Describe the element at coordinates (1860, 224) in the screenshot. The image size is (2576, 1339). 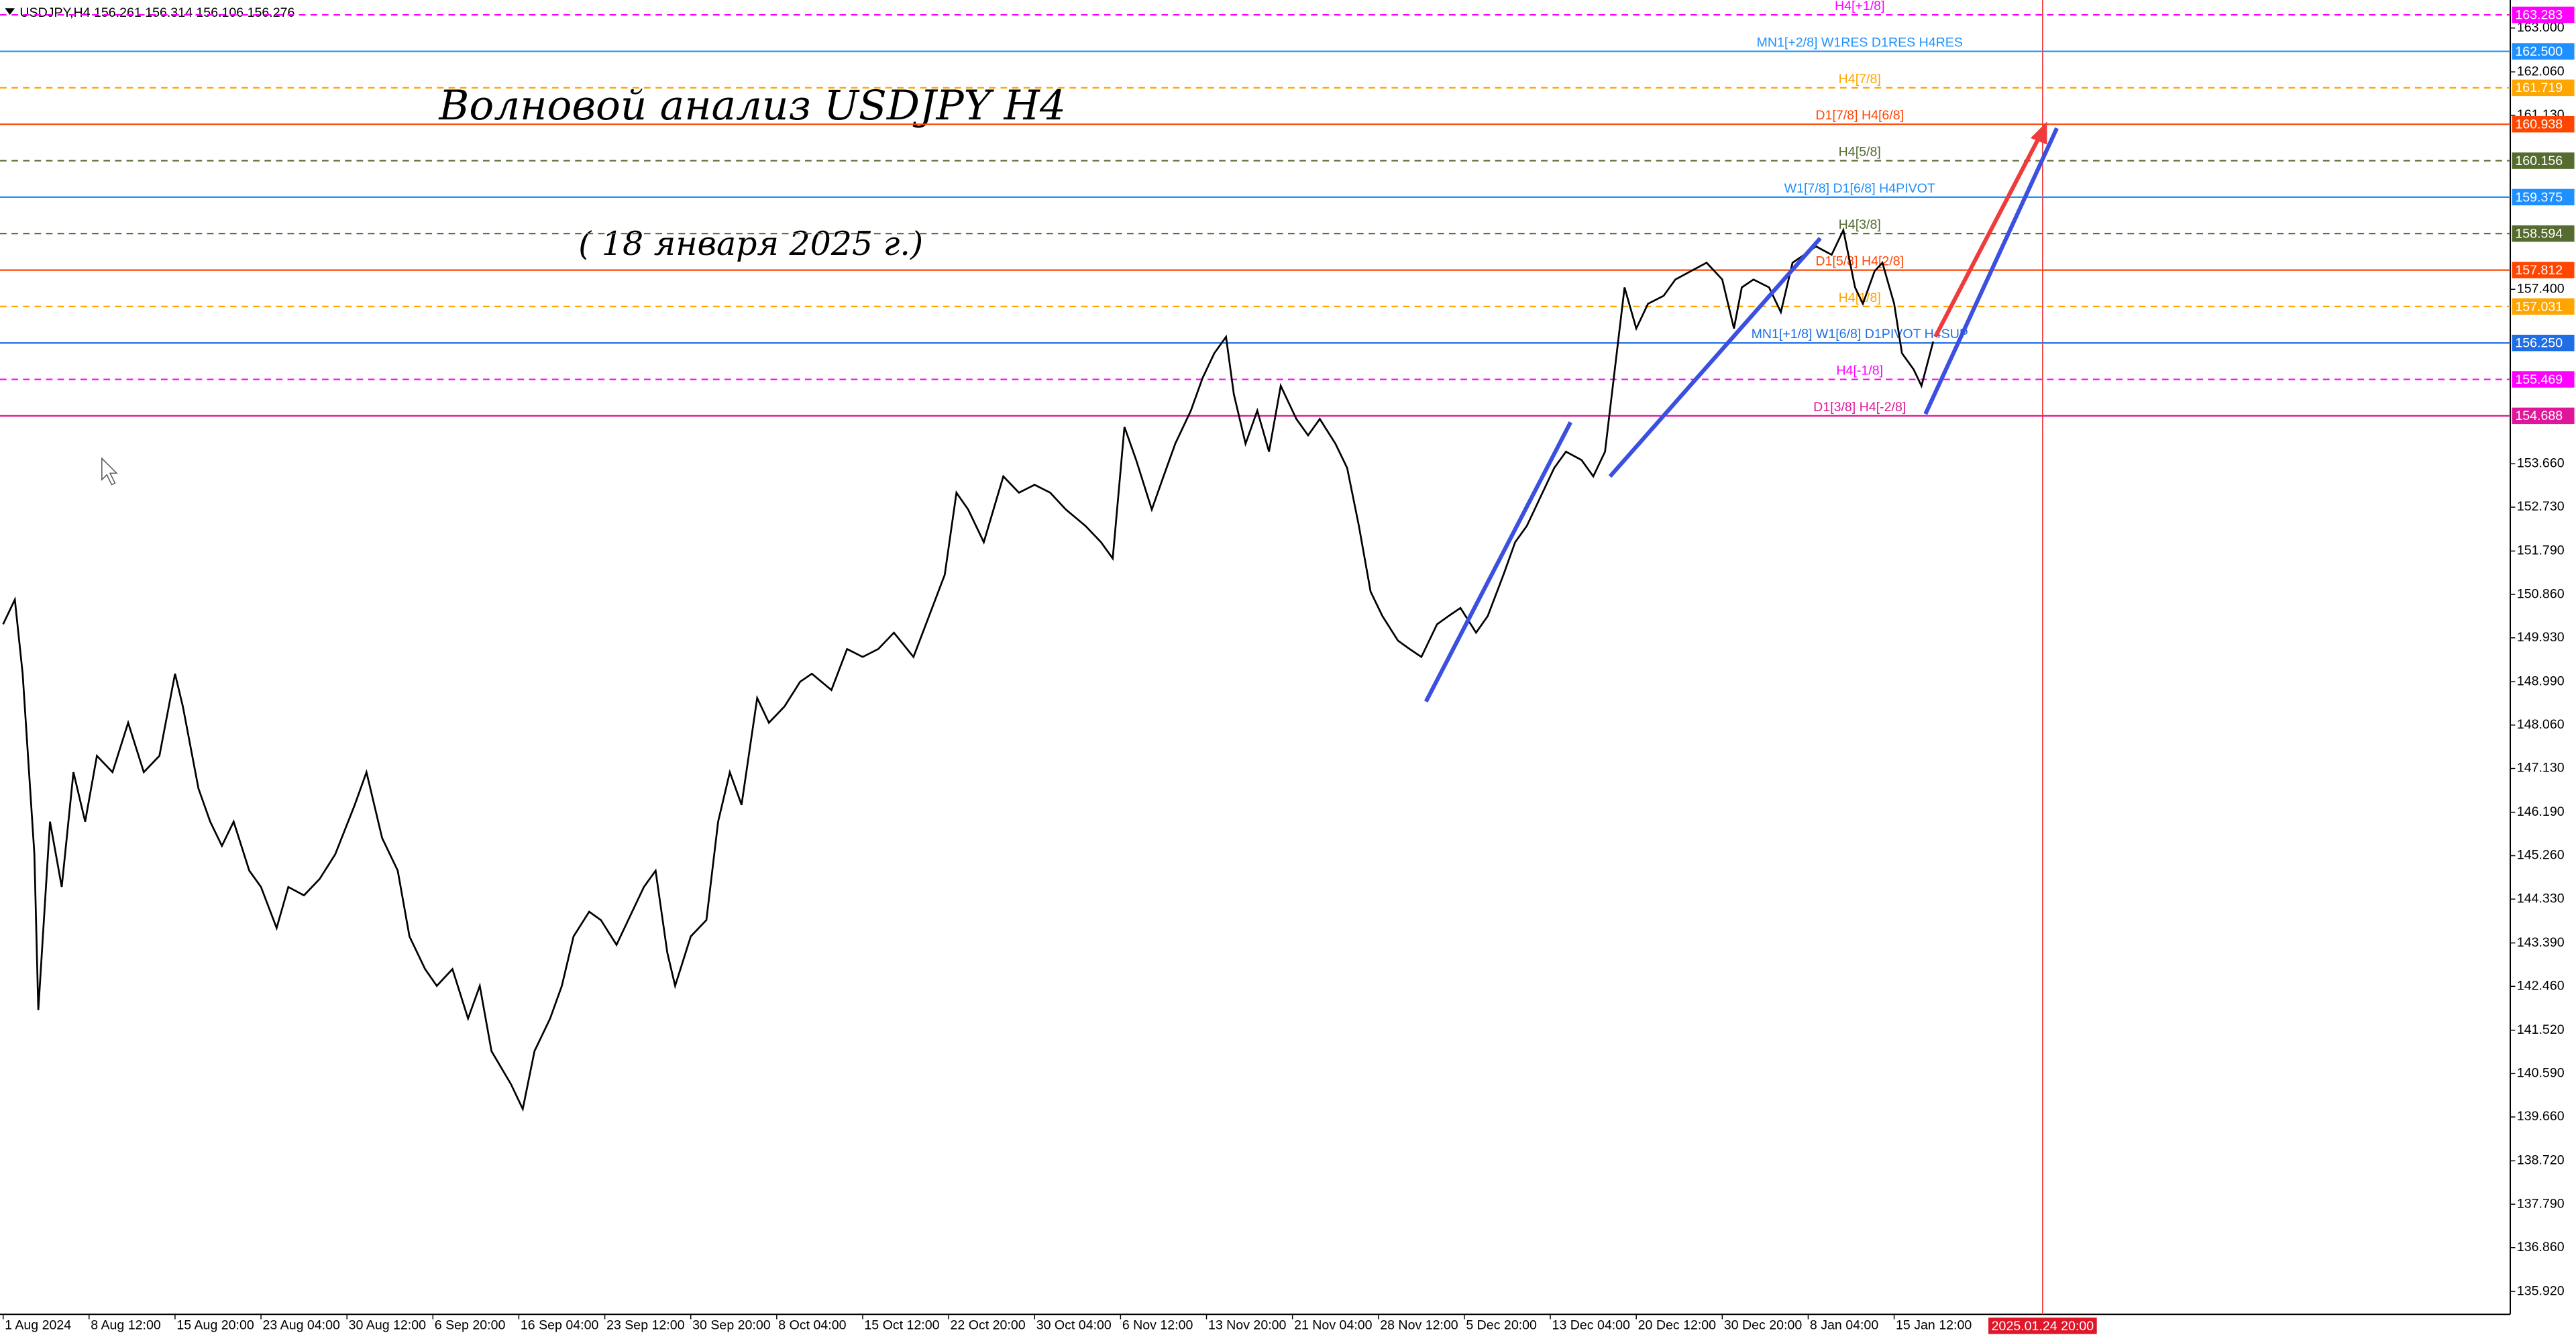
I see `level-label: H4[3/8]` at that location.